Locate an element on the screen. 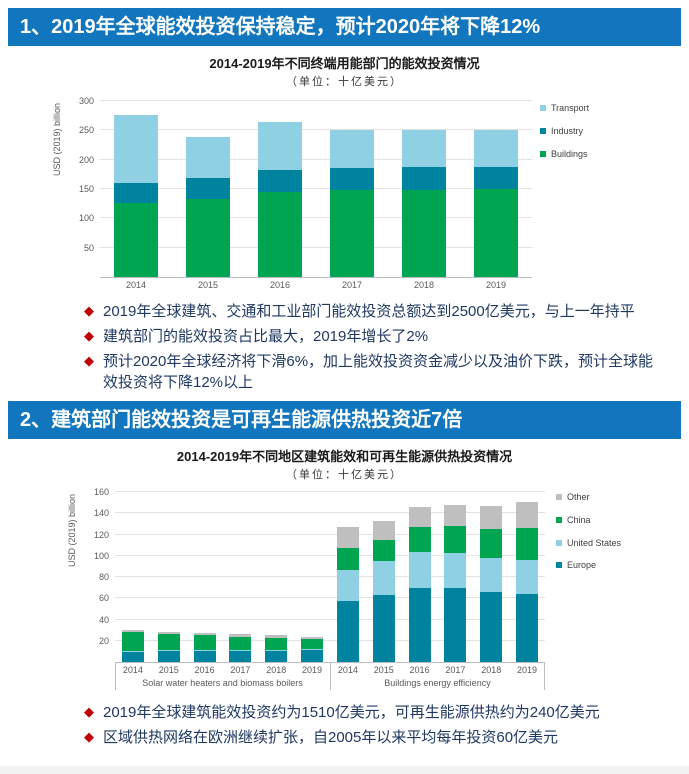 The image size is (689, 774). x-axis-tick-label: 2017 is located at coordinates (352, 285).